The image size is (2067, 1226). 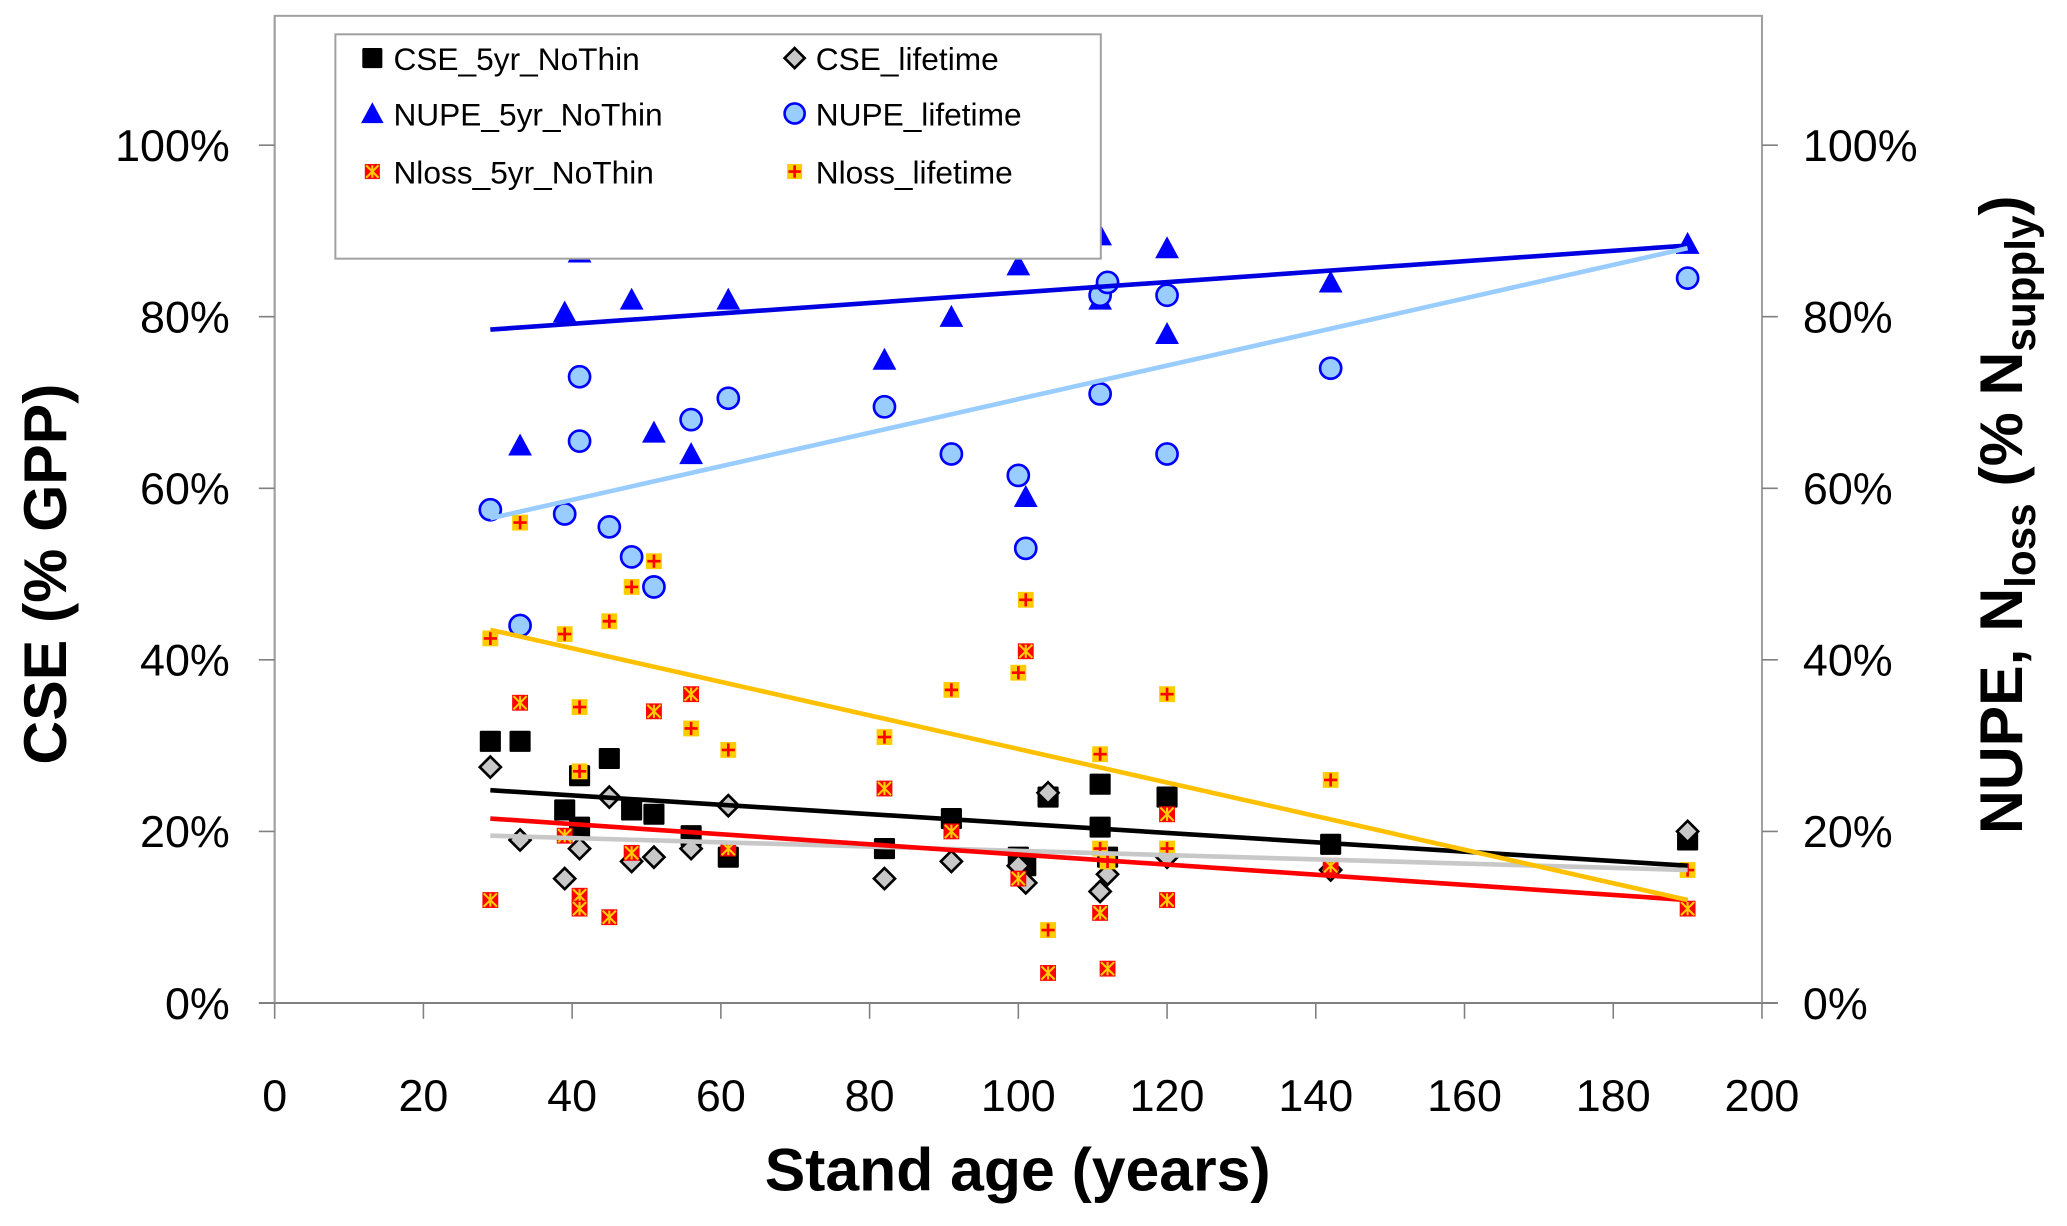 What do you see at coordinates (2020, 545) in the screenshot?
I see `y2-title-sub1: loss` at bounding box center [2020, 545].